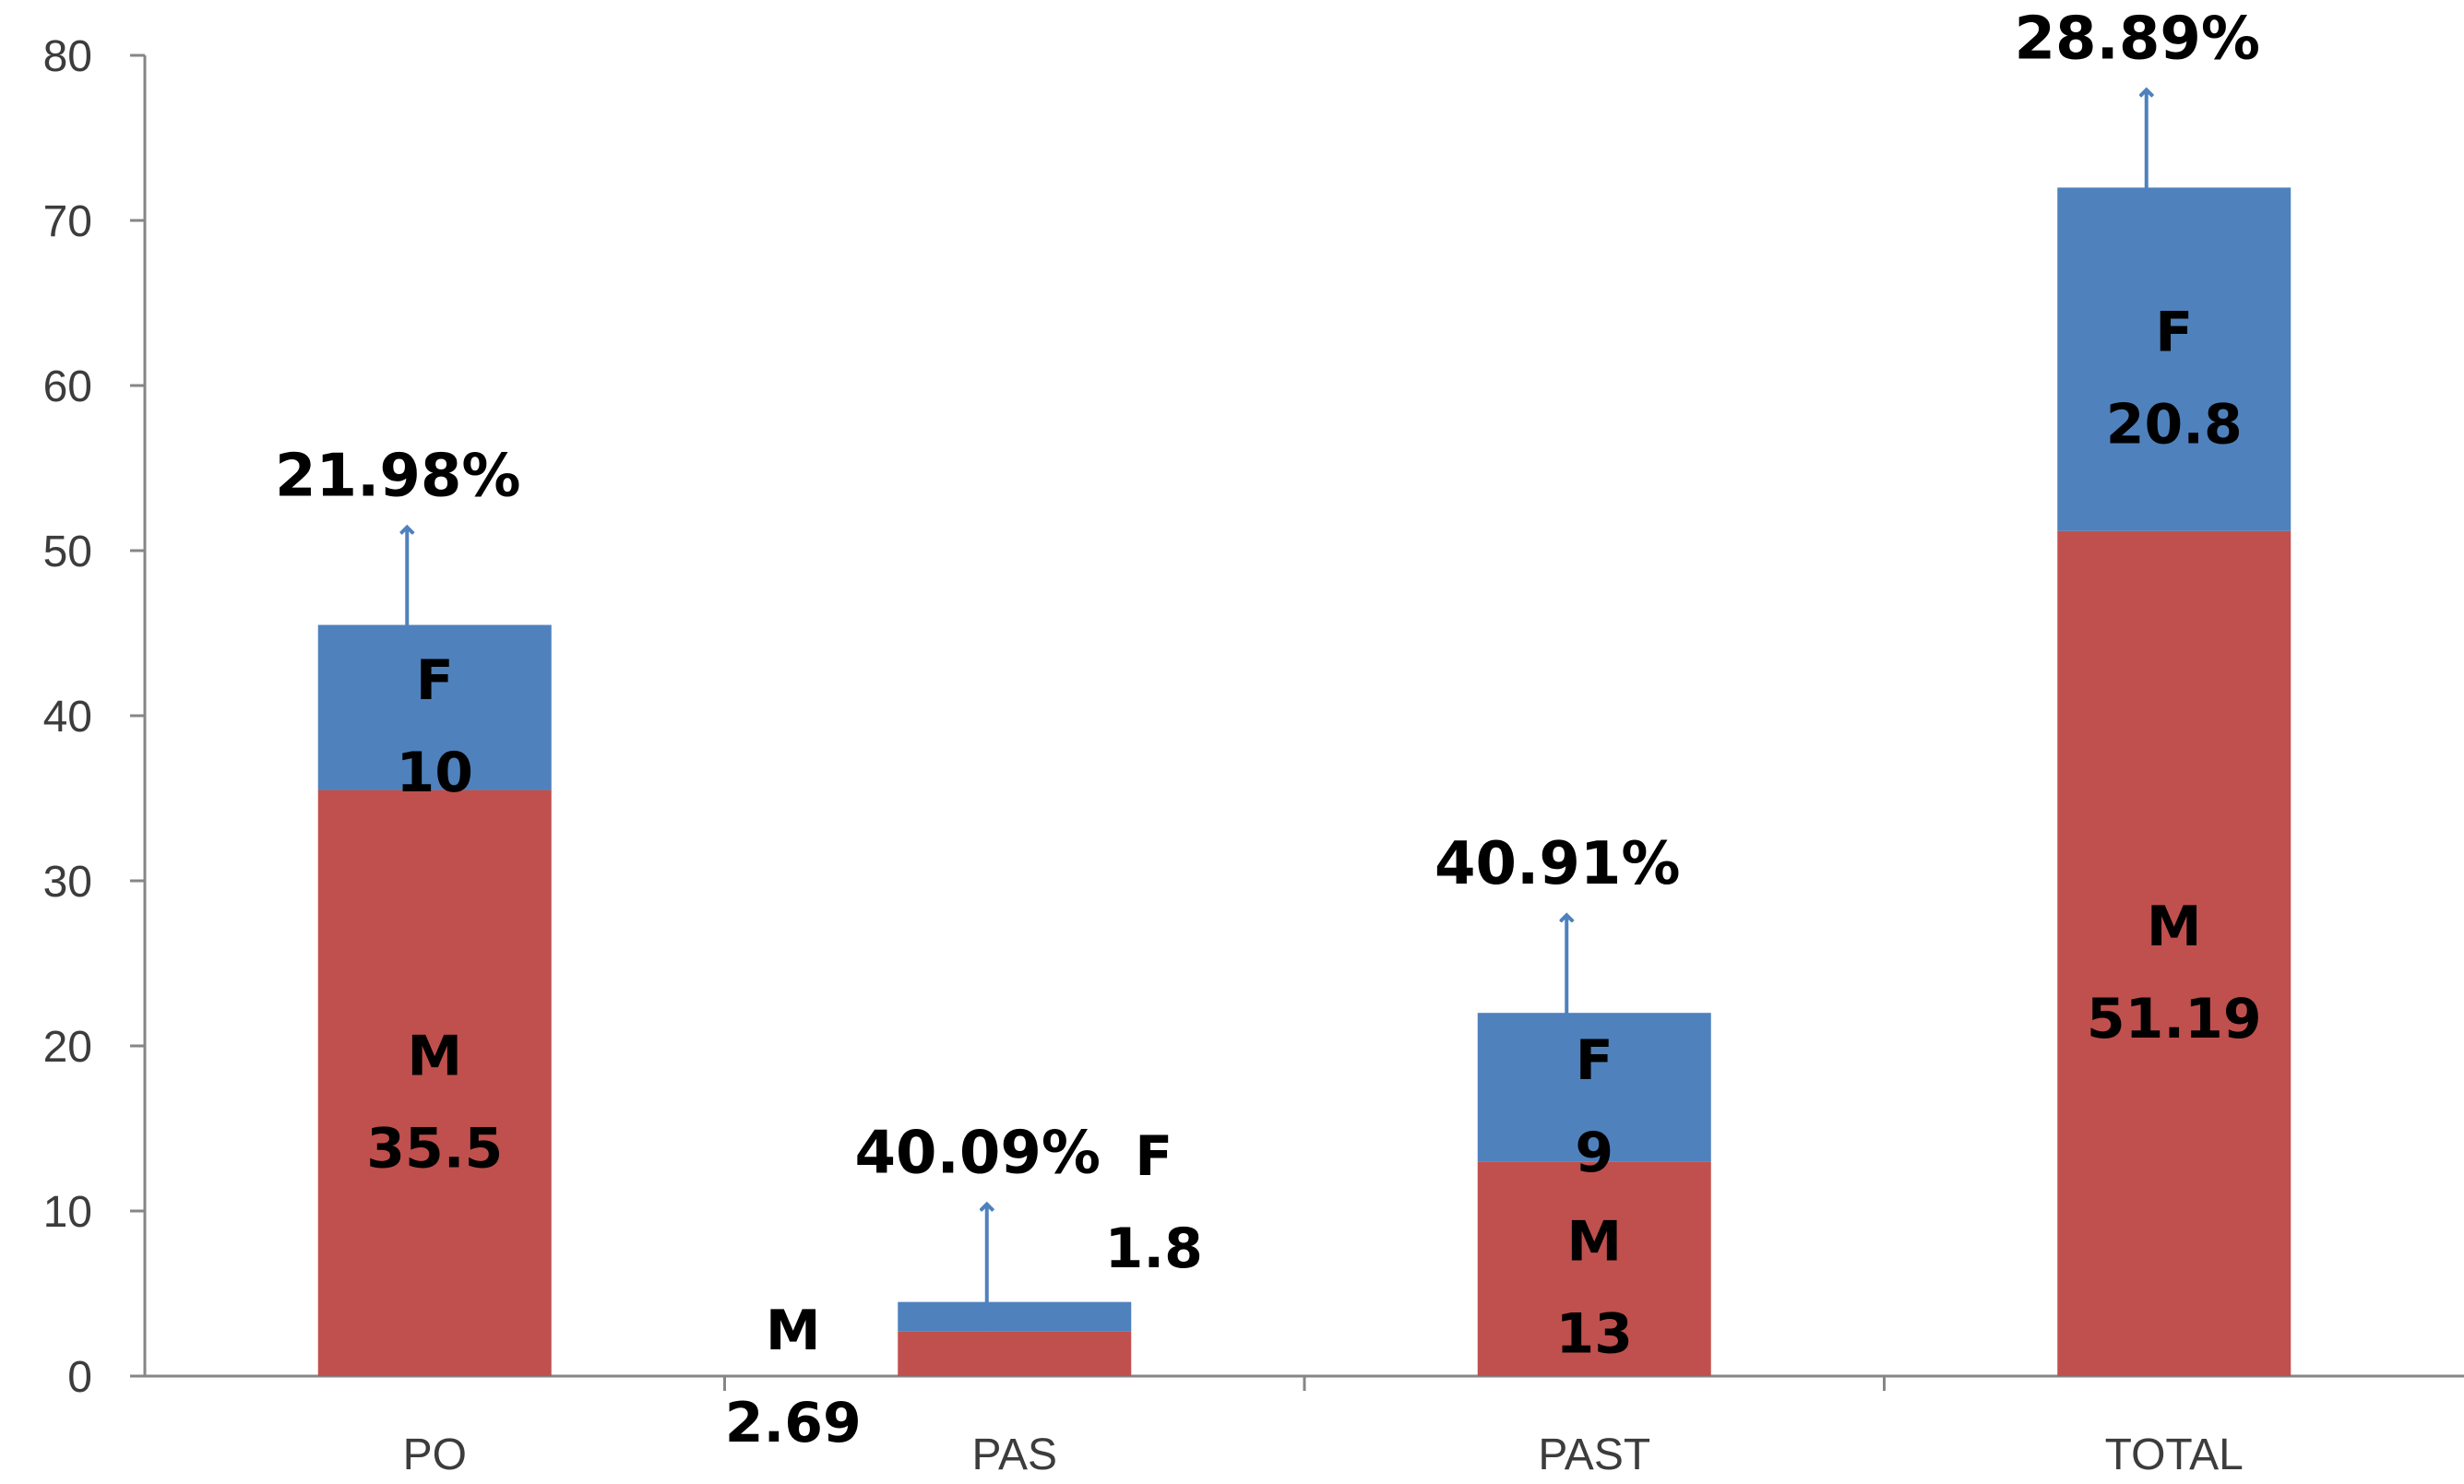 This screenshot has height=1484, width=2464. Describe the element at coordinates (1323, 1427) in the screenshot. I see `x-axis-ticks: PO PAS PAST TOTAL` at that location.